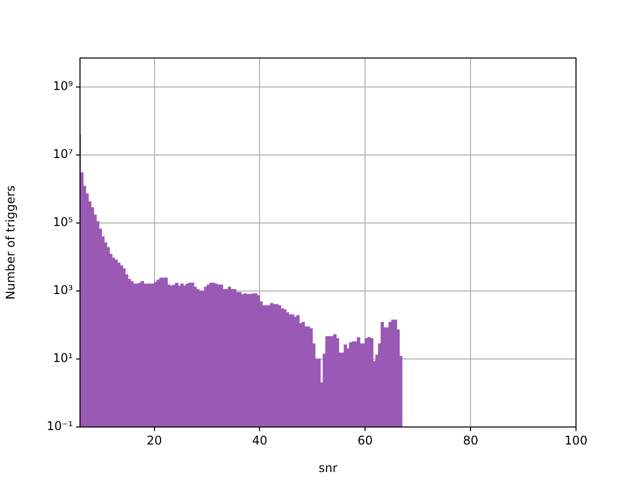 This screenshot has height=480, width=640. Describe the element at coordinates (63, 358) in the screenshot. I see `y-tick-label: 10¹` at that location.